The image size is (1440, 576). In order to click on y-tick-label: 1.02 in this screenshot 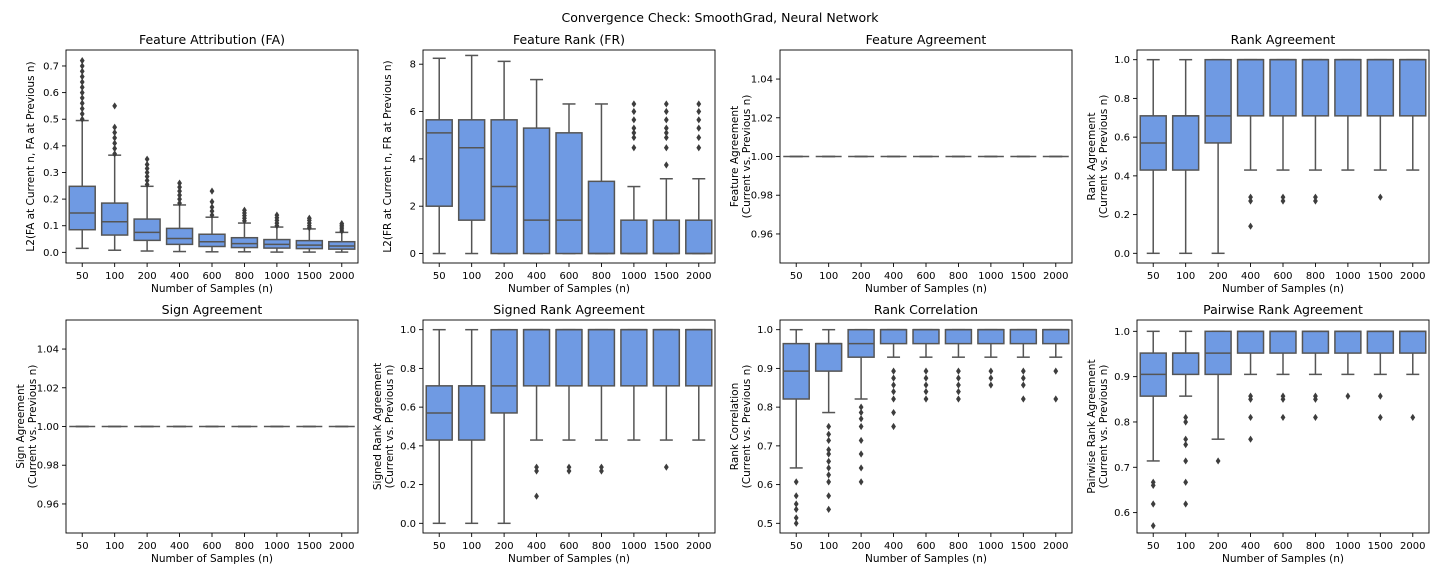, I will do `click(48, 388)`.